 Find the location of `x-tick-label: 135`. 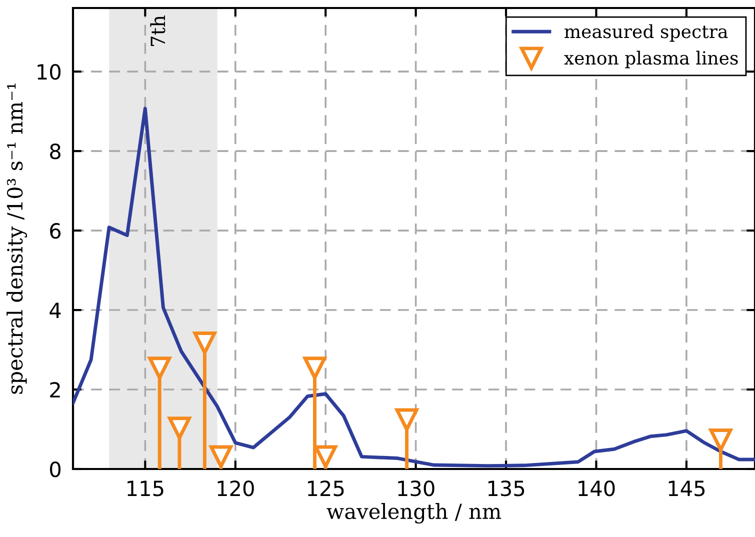

x-tick-label: 135 is located at coordinates (506, 488).